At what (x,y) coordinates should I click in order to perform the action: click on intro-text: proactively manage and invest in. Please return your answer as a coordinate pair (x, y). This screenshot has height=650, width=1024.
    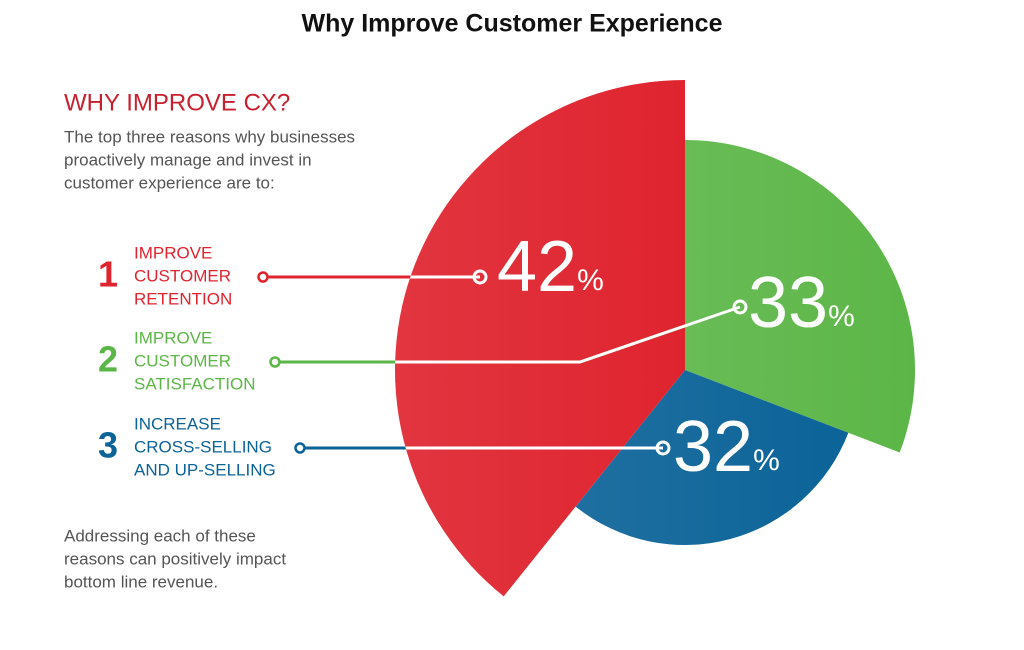
    Looking at the image, I should click on (188, 159).